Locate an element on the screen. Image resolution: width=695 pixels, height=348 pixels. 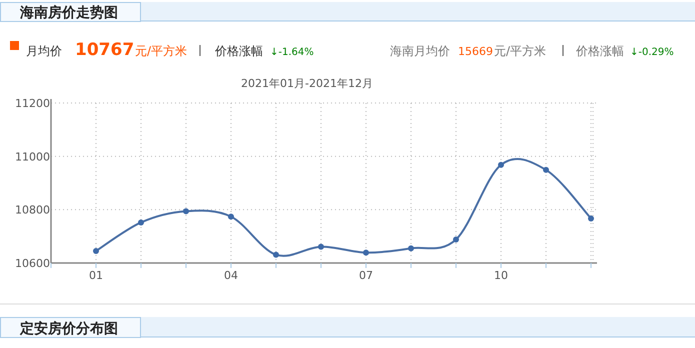
chart-title: 海南房价走势图 is located at coordinates (68, 12).